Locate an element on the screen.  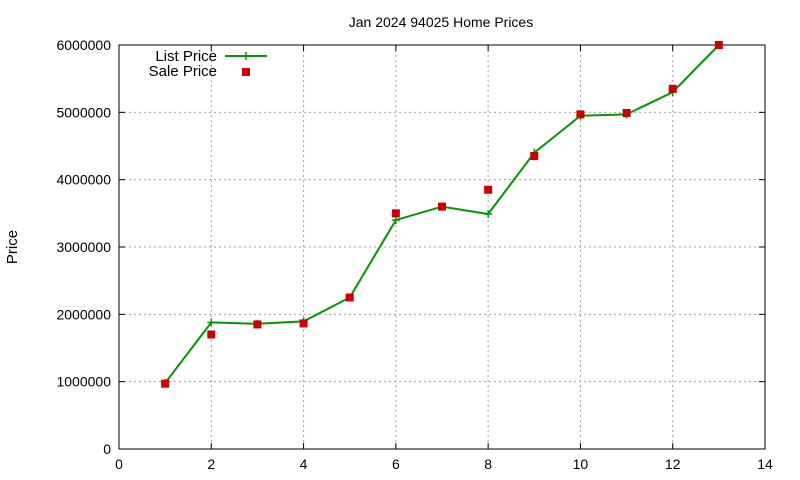
y-tick-label: 2000000 is located at coordinates (83, 314).